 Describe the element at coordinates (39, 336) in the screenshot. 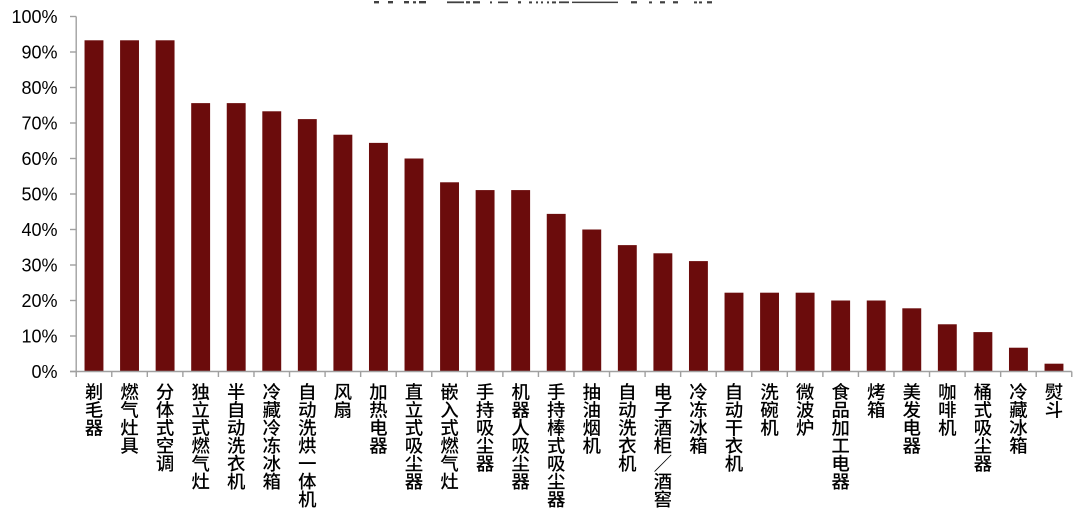

I see `svg-text: 10%` at that location.